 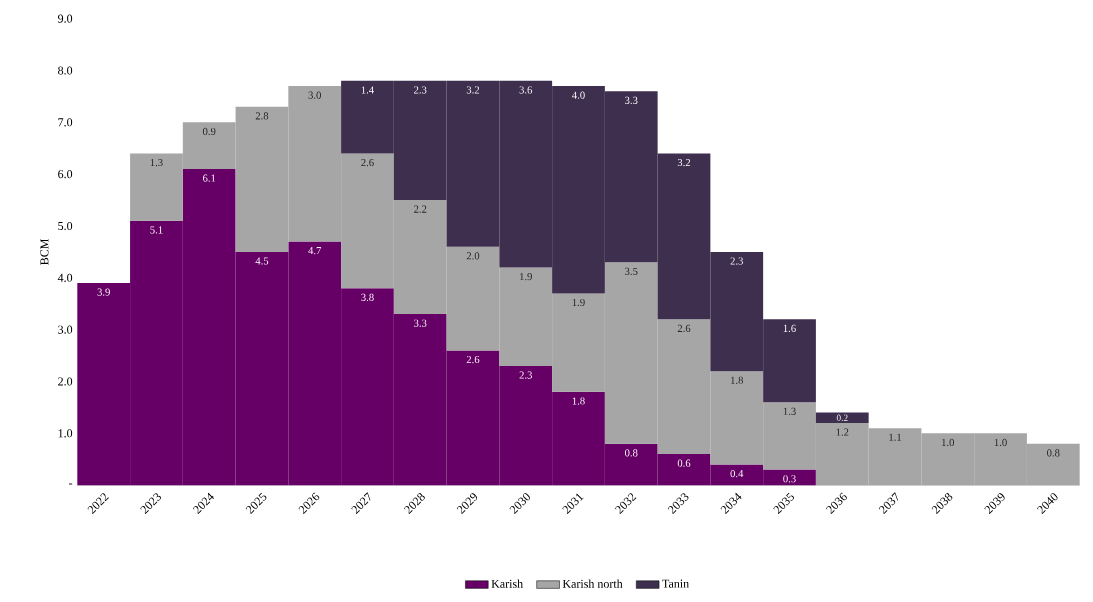 I want to click on data-label: 4.7, so click(x=315, y=250).